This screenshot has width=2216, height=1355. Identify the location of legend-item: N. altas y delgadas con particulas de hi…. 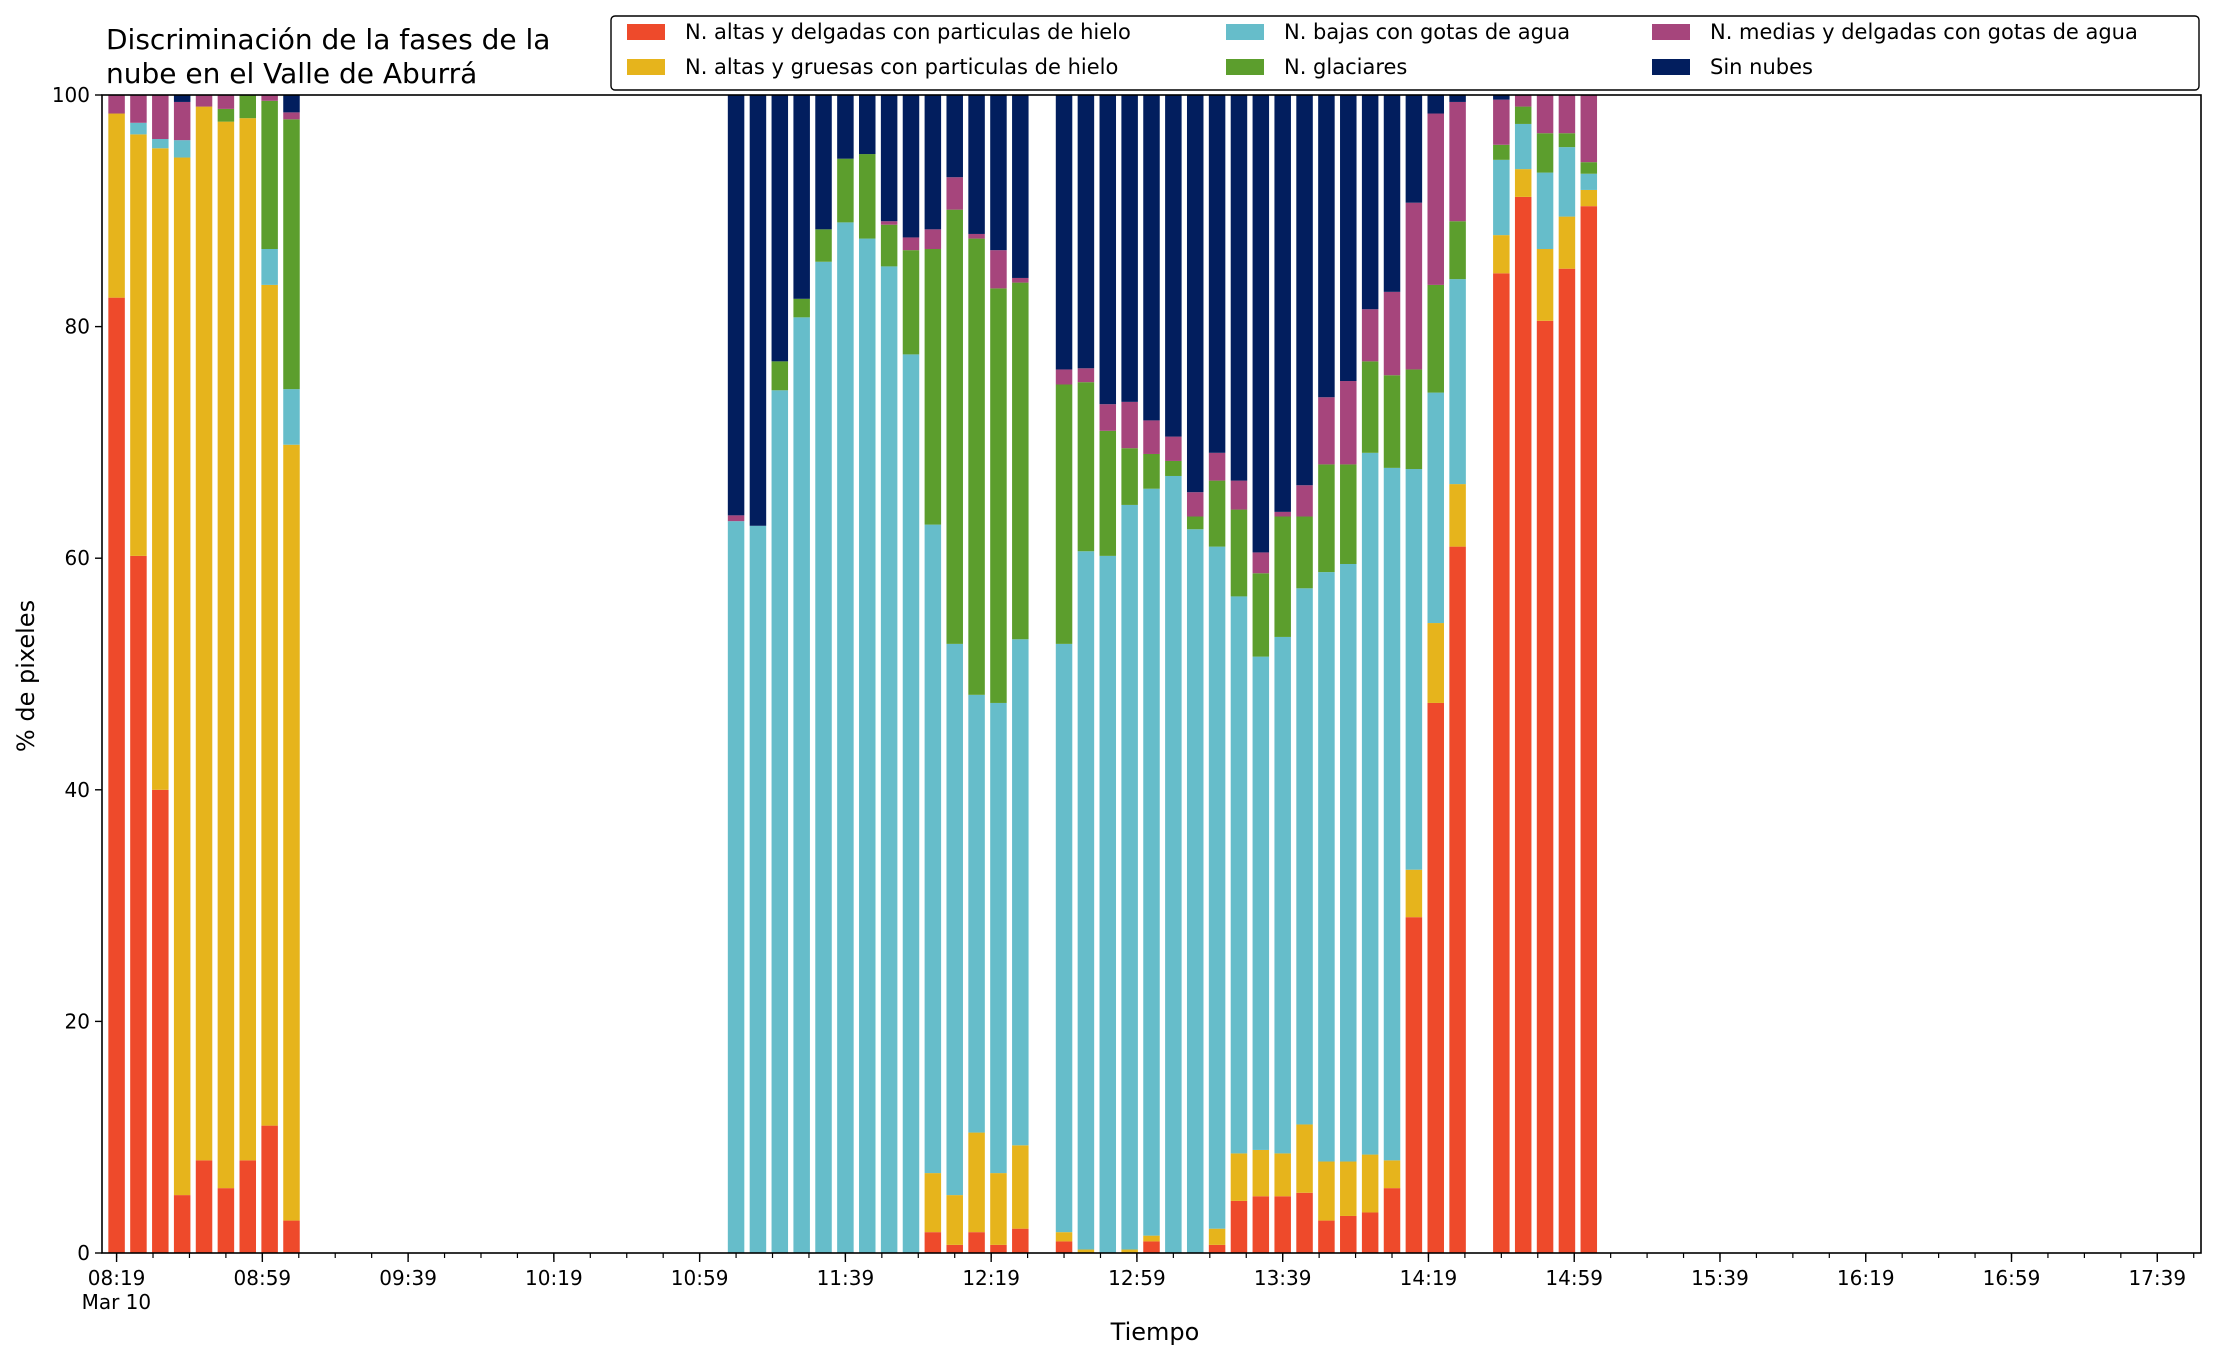
(879, 32).